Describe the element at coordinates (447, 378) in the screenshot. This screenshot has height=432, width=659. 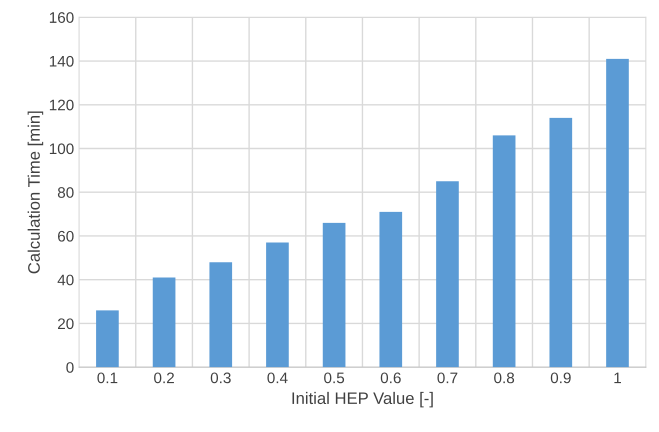
I see `x-tick-label: 0.7` at that location.